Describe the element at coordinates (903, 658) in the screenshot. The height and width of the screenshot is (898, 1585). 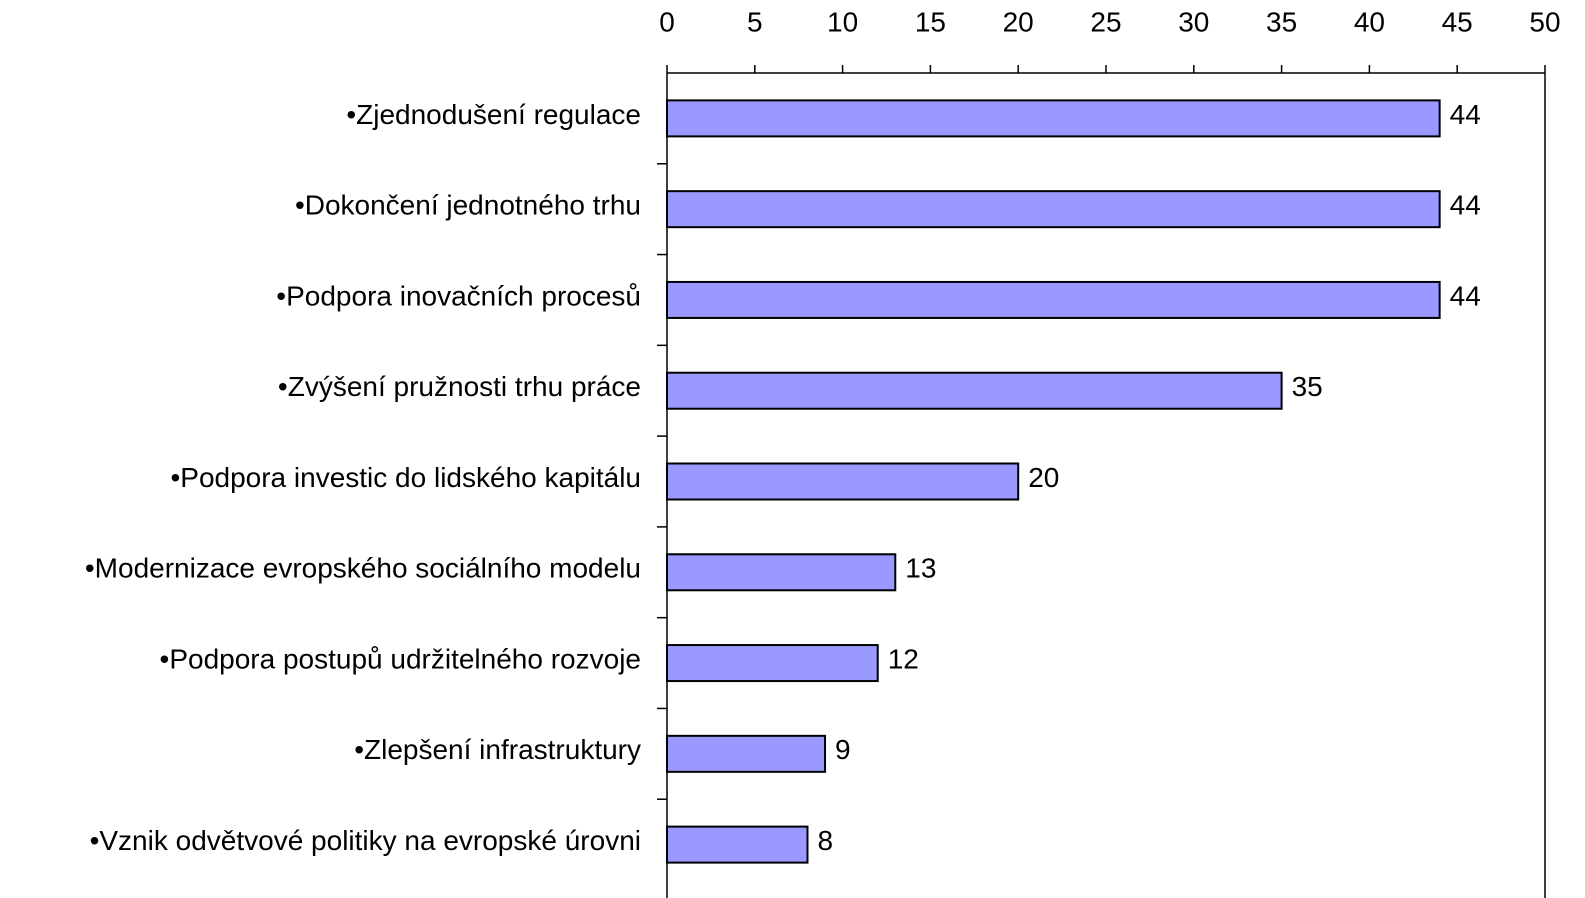
I see `data-label: 12` at that location.